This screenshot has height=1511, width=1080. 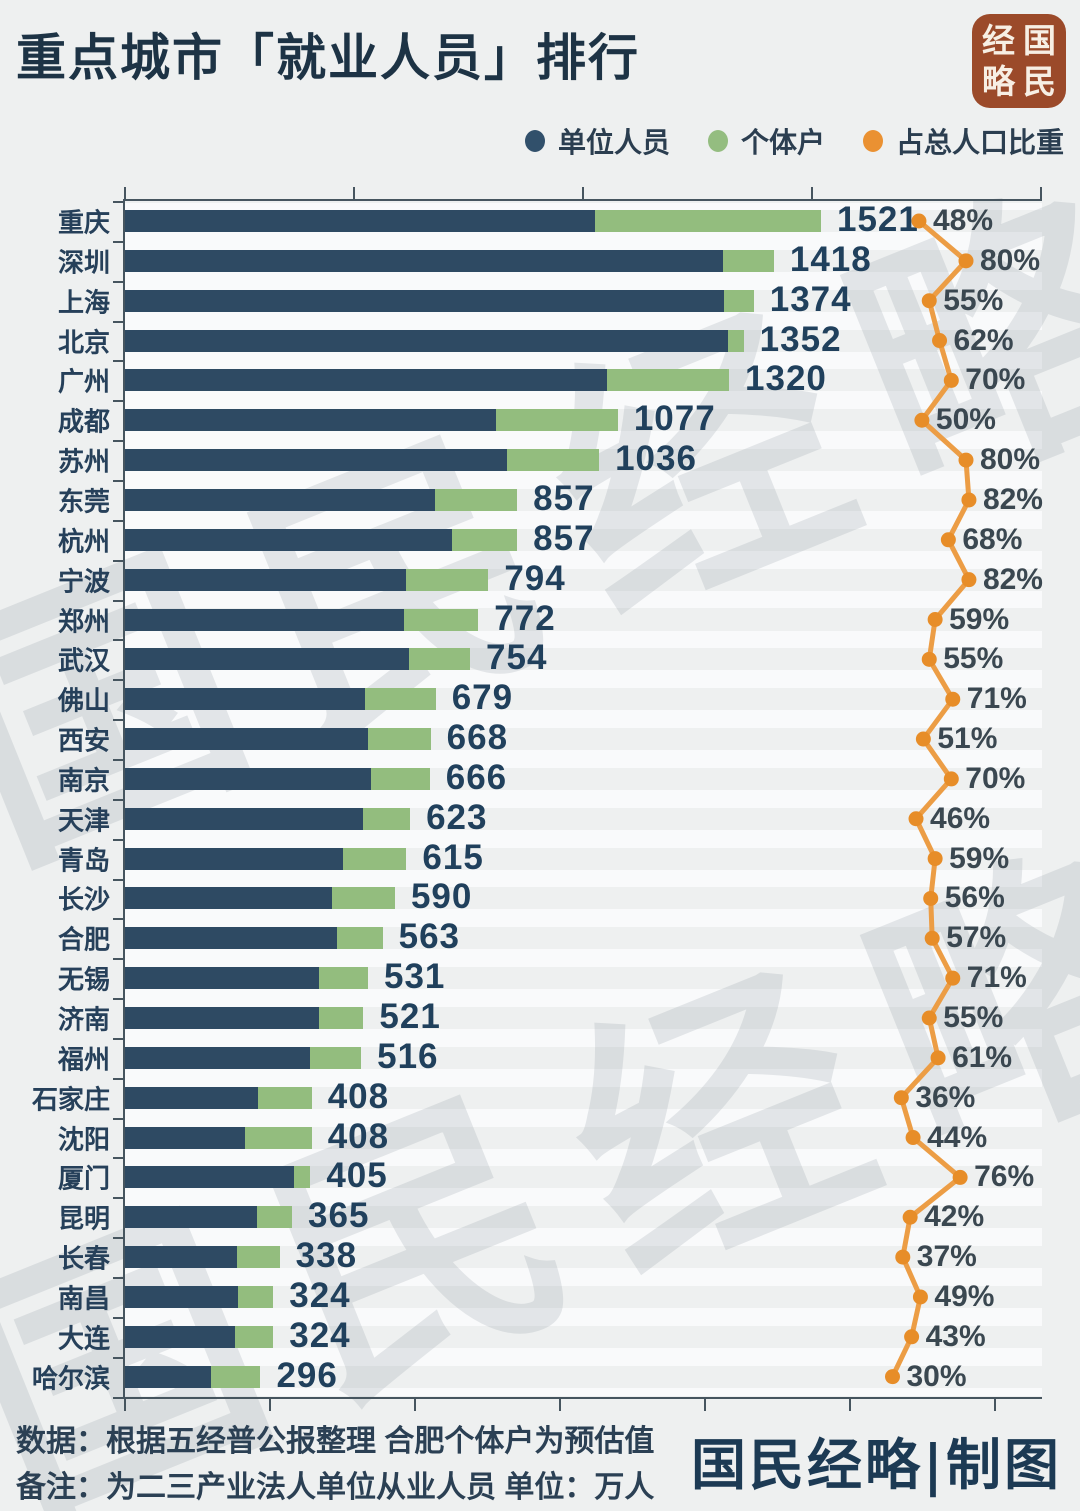 What do you see at coordinates (83, 342) in the screenshot?
I see `category-label: 北京` at bounding box center [83, 342].